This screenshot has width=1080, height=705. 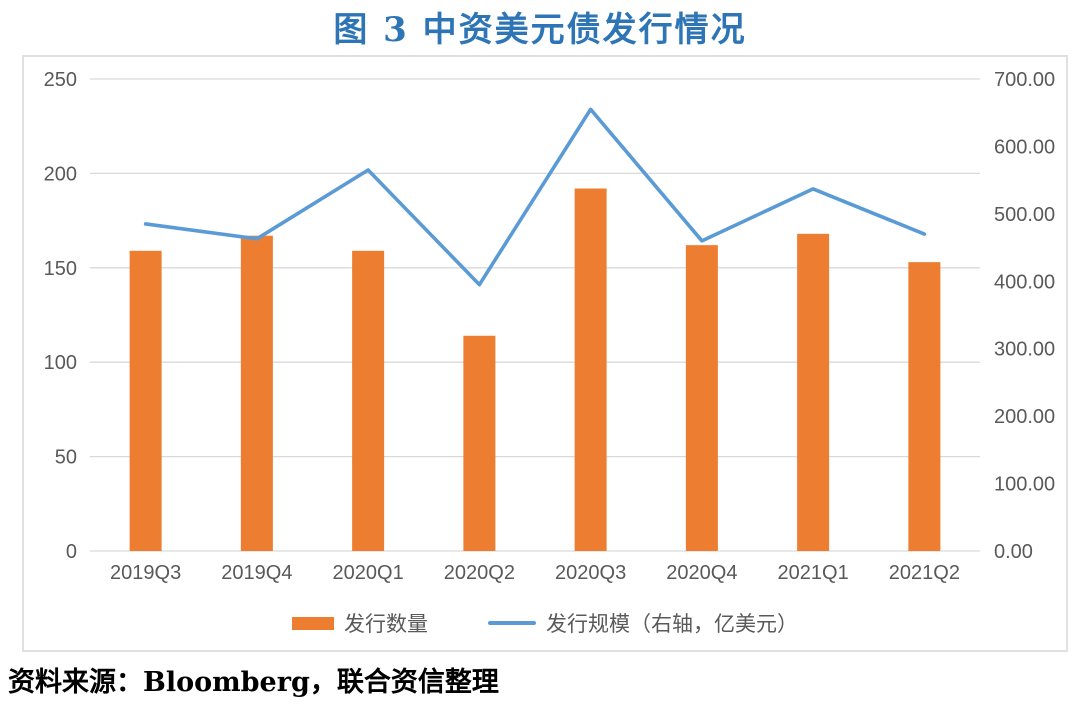 I want to click on legend-item-line: 发行规模（右轴，亿美元）, so click(x=643, y=623).